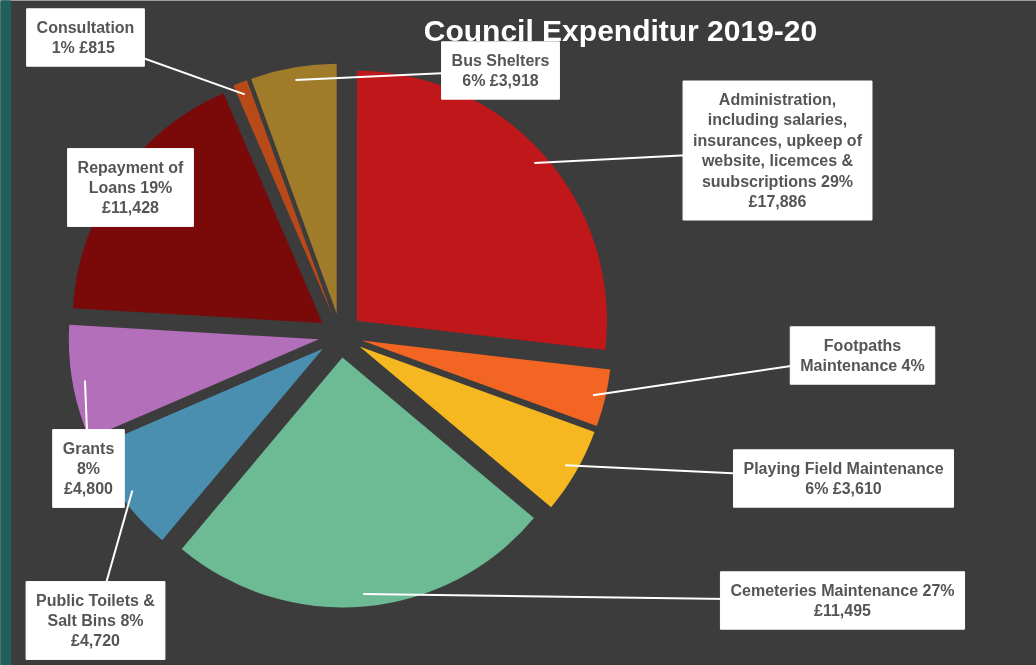  What do you see at coordinates (500, 81) in the screenshot?
I see `data-label: 6% £3,918` at bounding box center [500, 81].